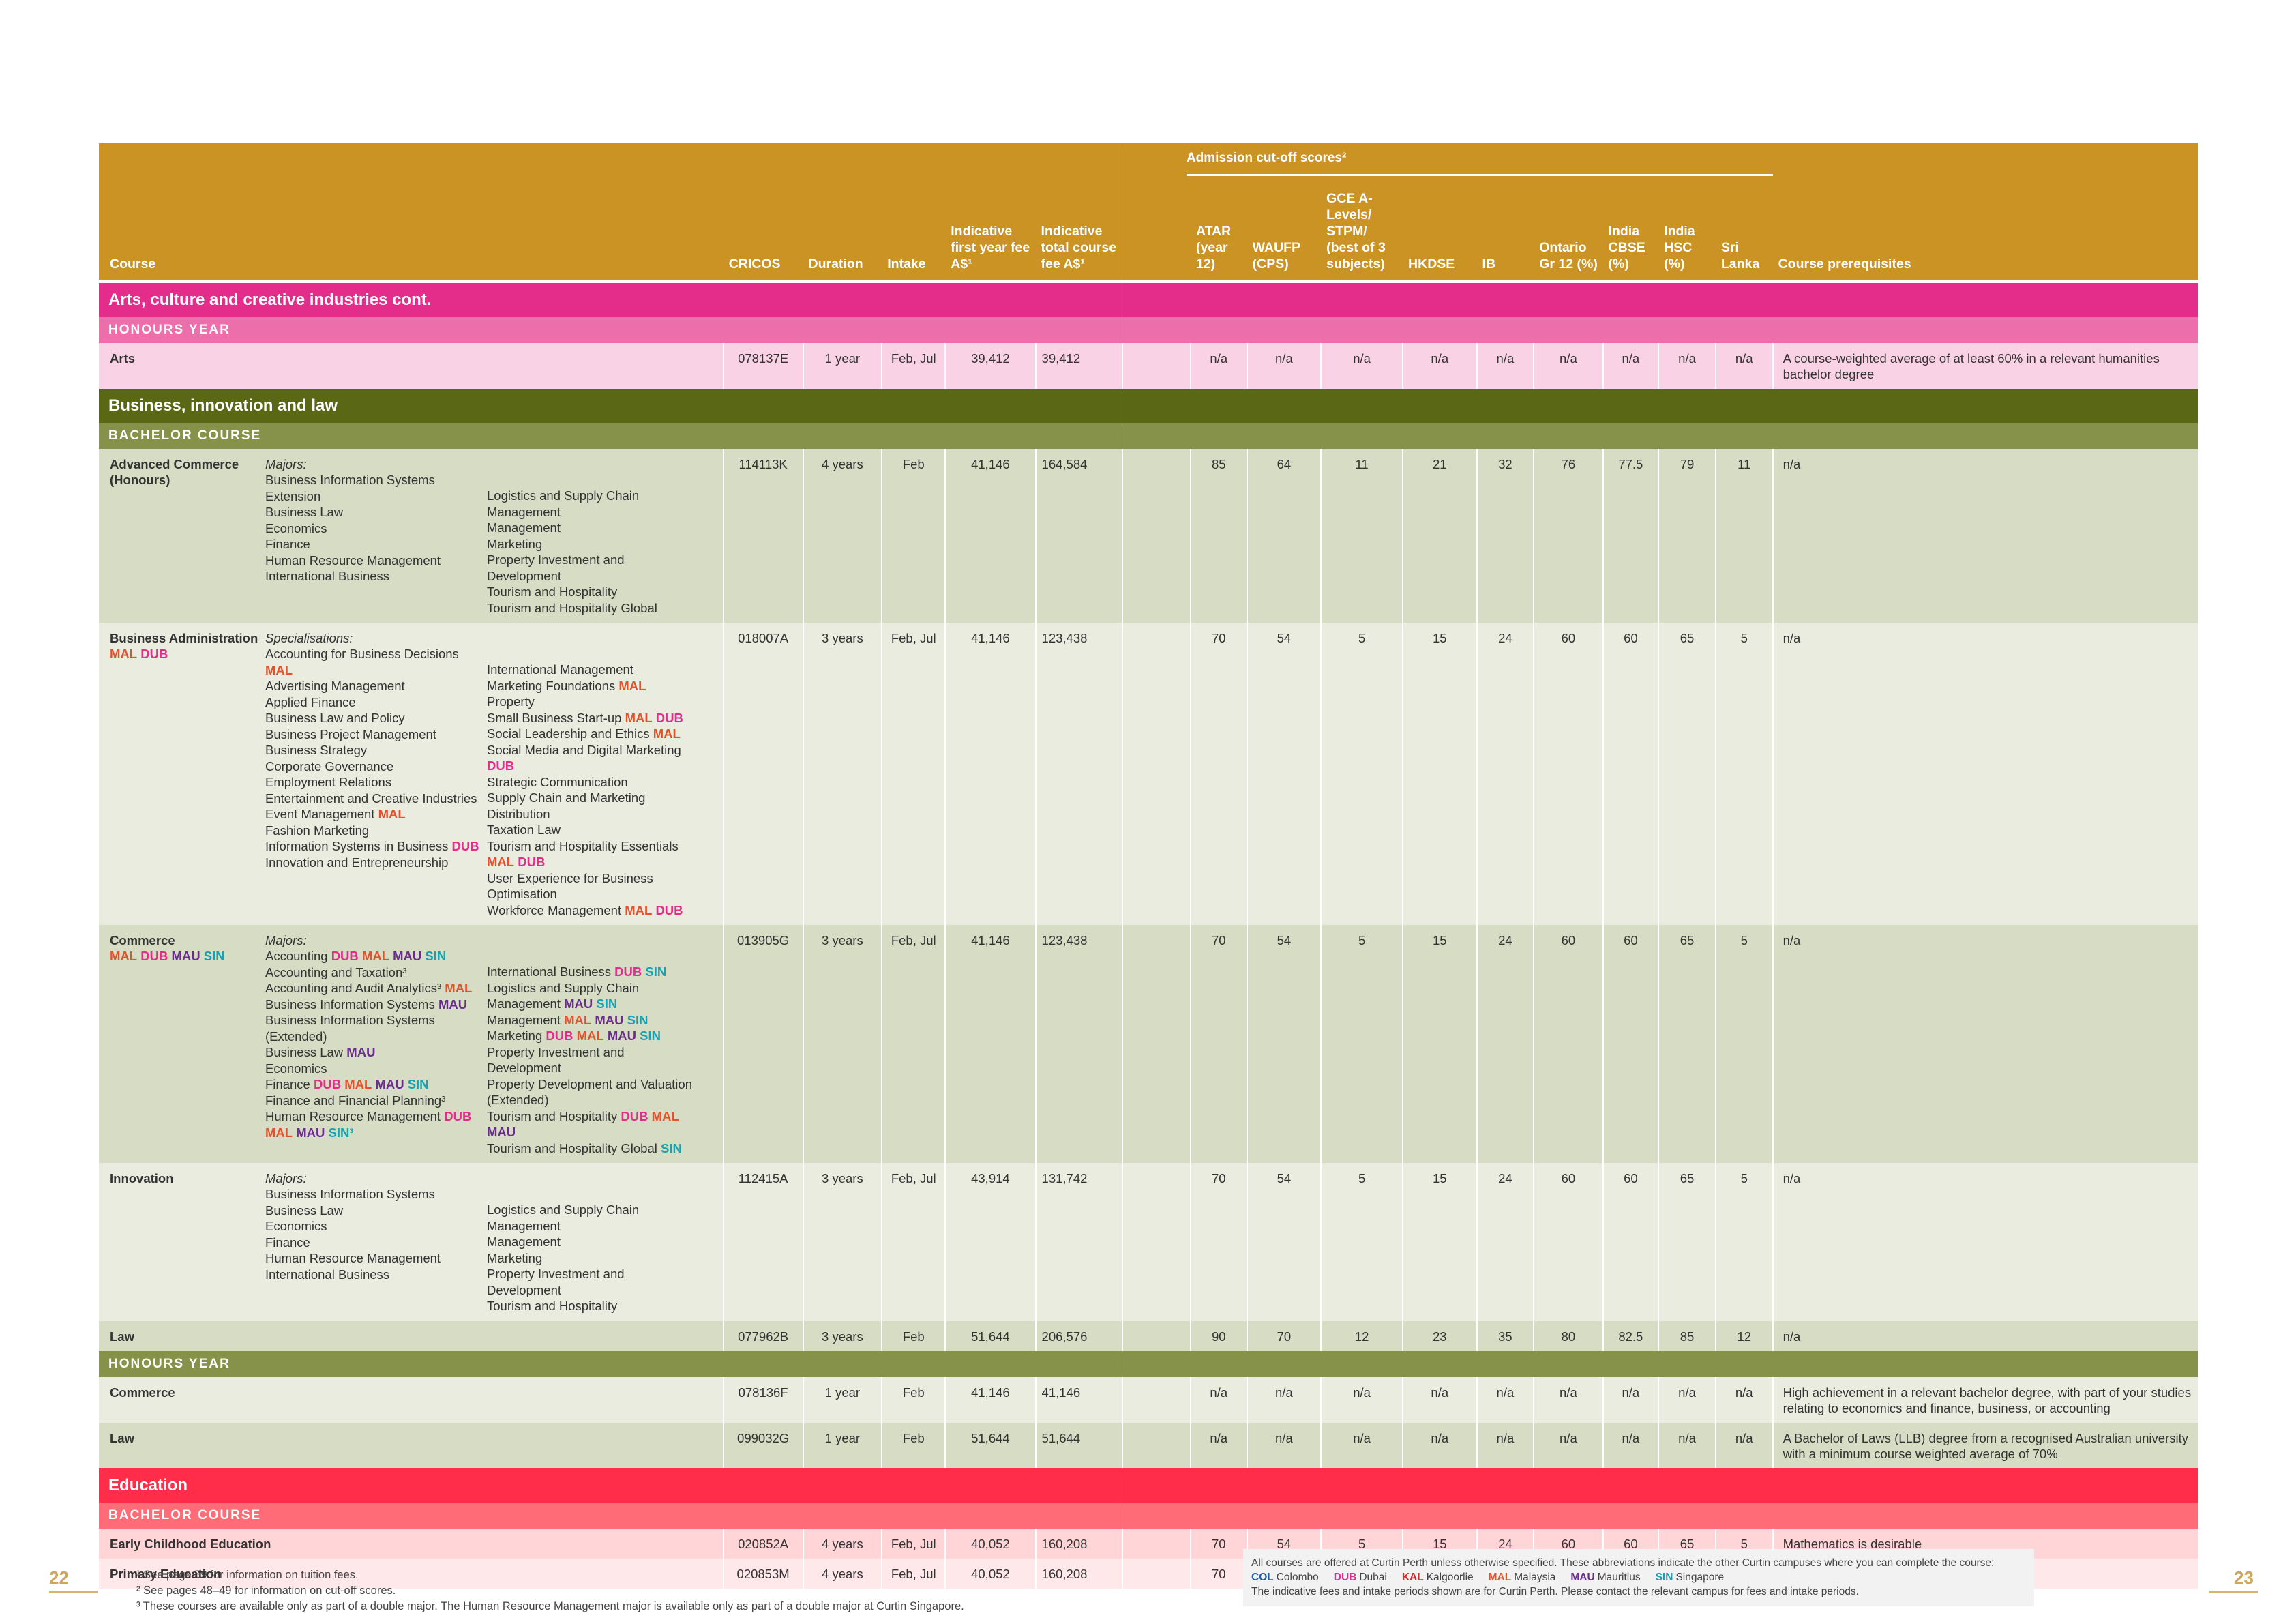 The height and width of the screenshot is (1624, 2296). What do you see at coordinates (991, 1335) in the screenshot?
I see `first-year-fee-cell: 51,644` at bounding box center [991, 1335].